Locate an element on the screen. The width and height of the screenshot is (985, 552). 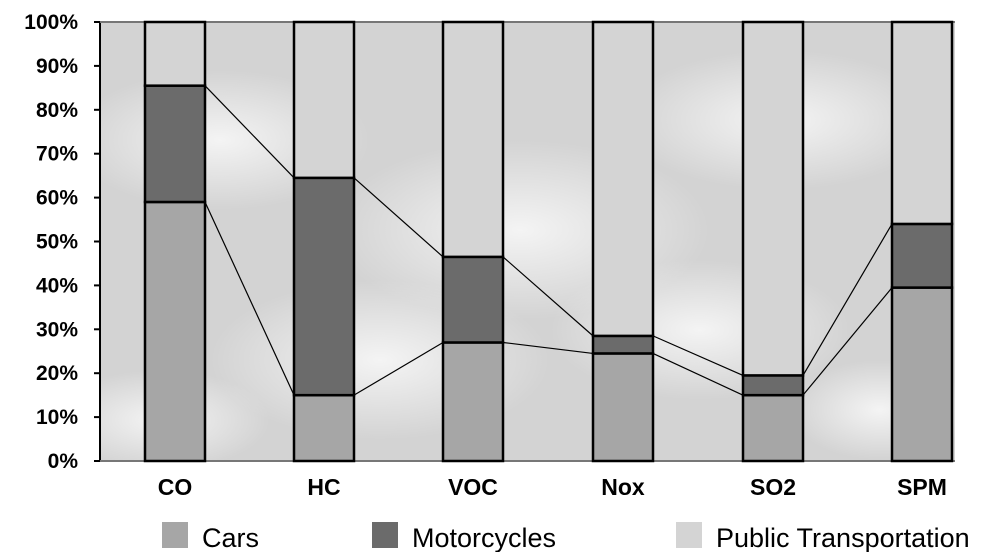
y-tick-label: 90% is located at coordinates (57, 66).